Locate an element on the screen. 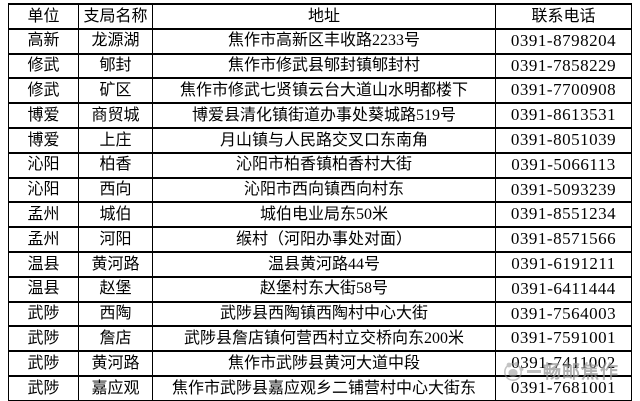 This screenshot has height=401, width=640. cell-branch: 河阳 is located at coordinates (115, 239).